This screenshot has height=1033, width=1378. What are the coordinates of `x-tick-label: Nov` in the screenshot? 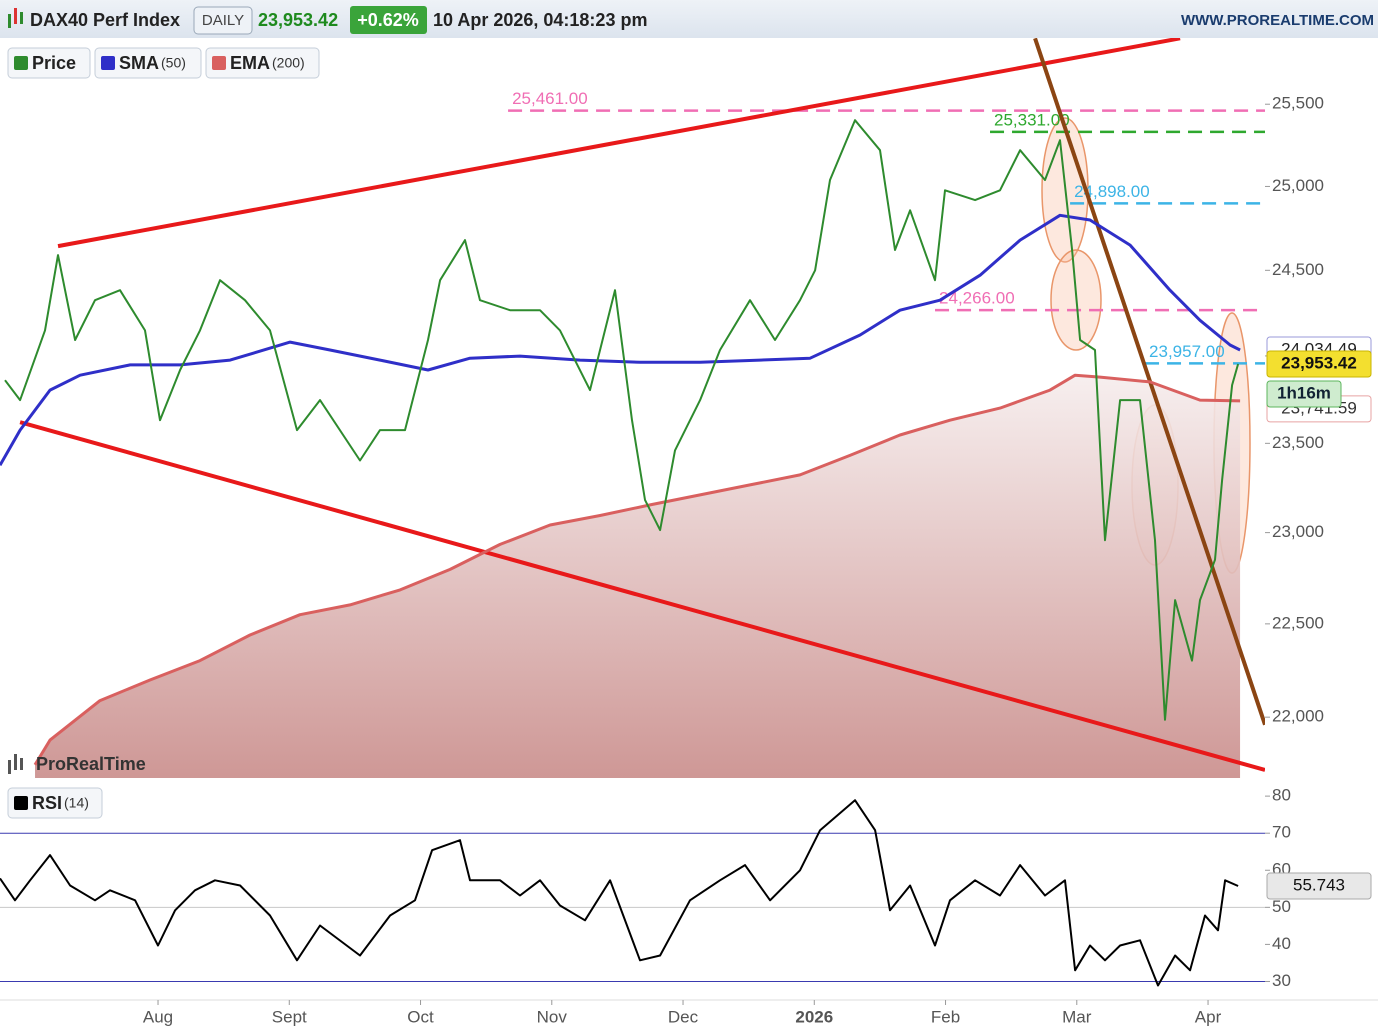 It's located at (552, 1016).